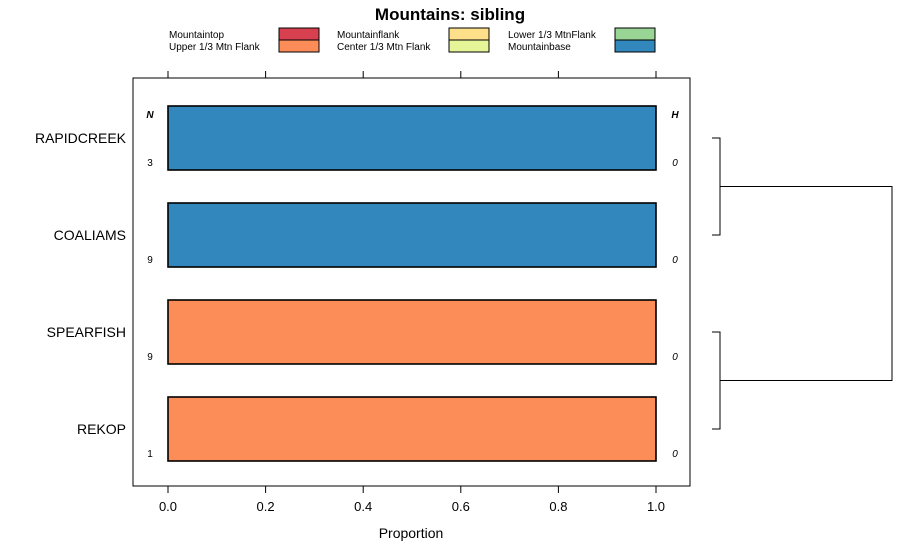 Image resolution: width=900 pixels, height=560 pixels. Describe the element at coordinates (168, 506) in the screenshot. I see `x-tick-label: 0.0` at that location.